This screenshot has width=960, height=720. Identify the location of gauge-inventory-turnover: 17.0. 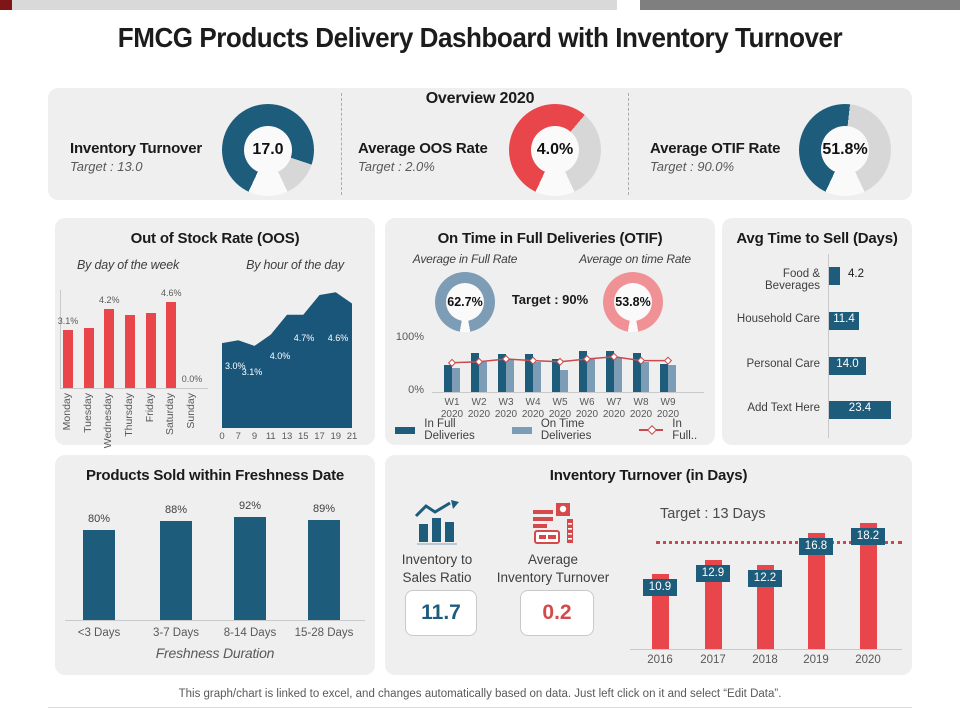
(268, 150).